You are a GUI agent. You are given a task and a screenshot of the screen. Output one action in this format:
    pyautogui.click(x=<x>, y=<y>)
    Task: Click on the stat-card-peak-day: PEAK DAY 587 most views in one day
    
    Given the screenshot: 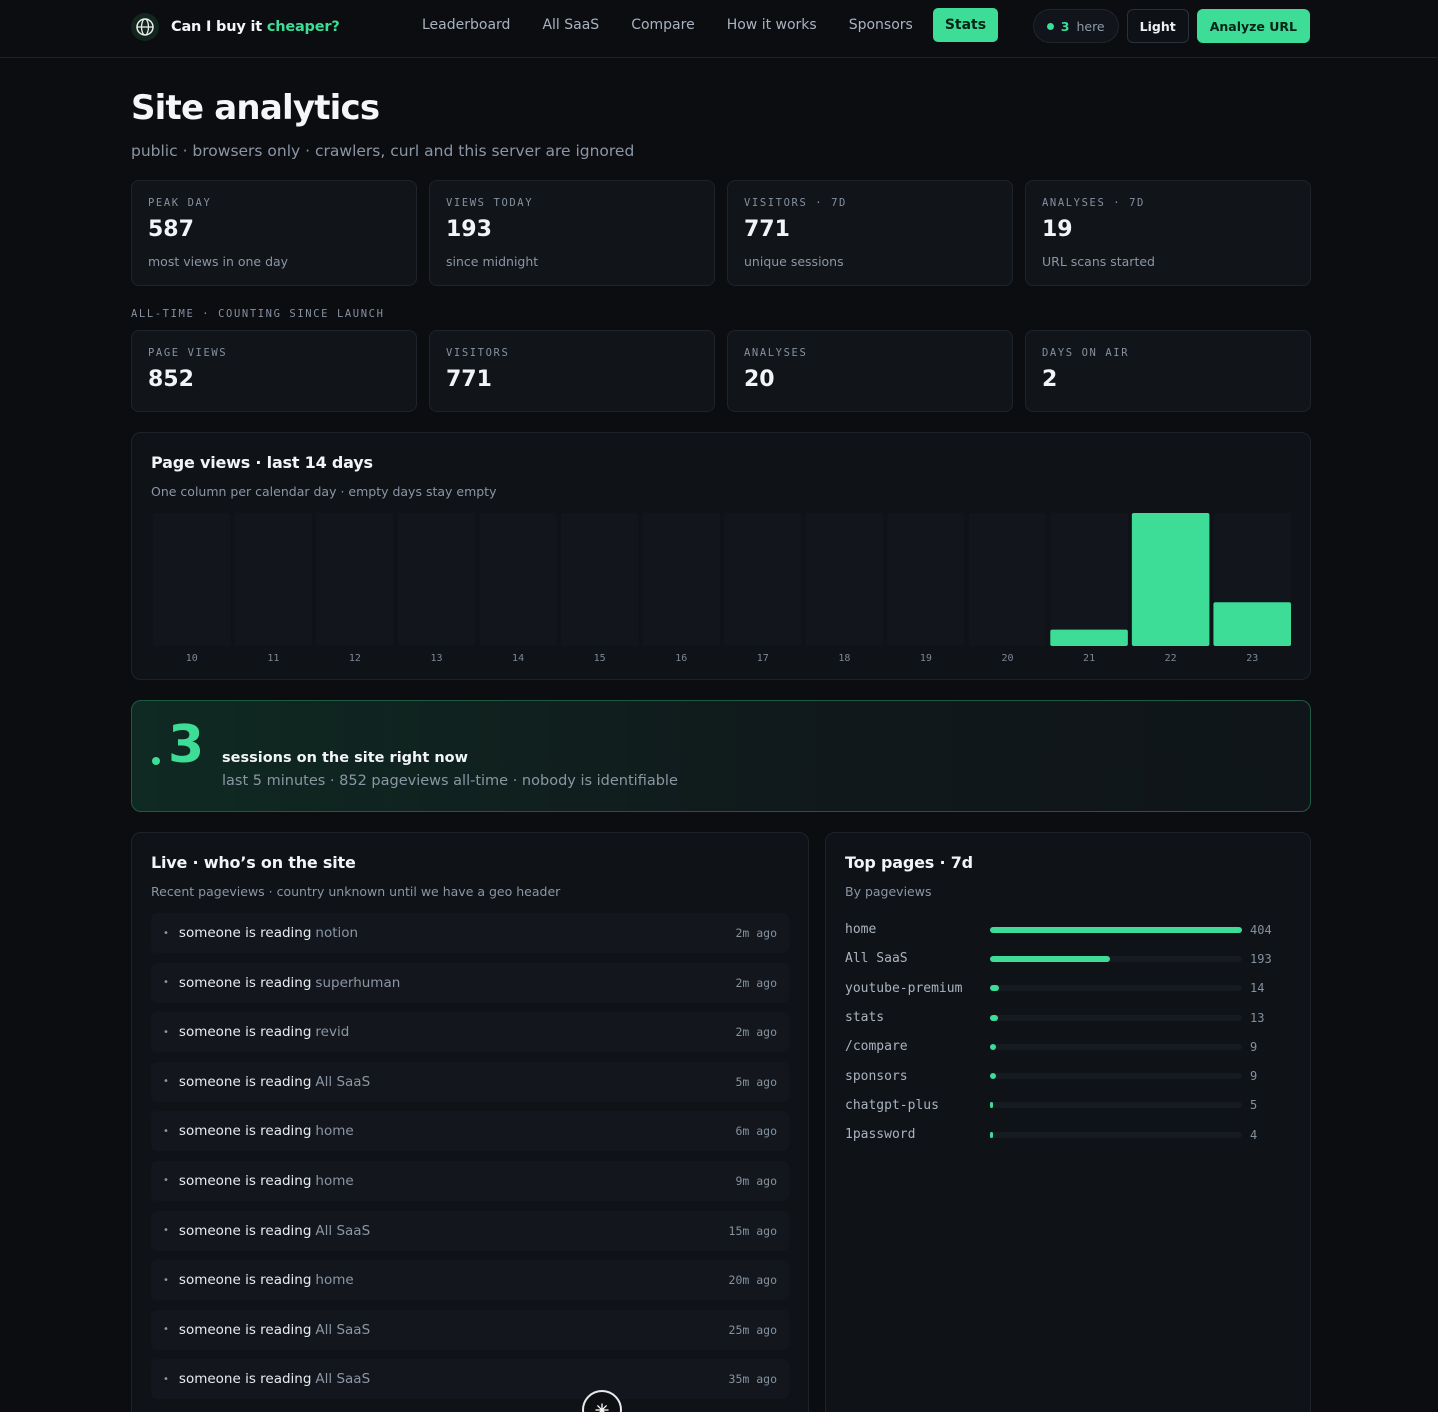 What is the action you would take?
    pyautogui.click(x=274, y=233)
    